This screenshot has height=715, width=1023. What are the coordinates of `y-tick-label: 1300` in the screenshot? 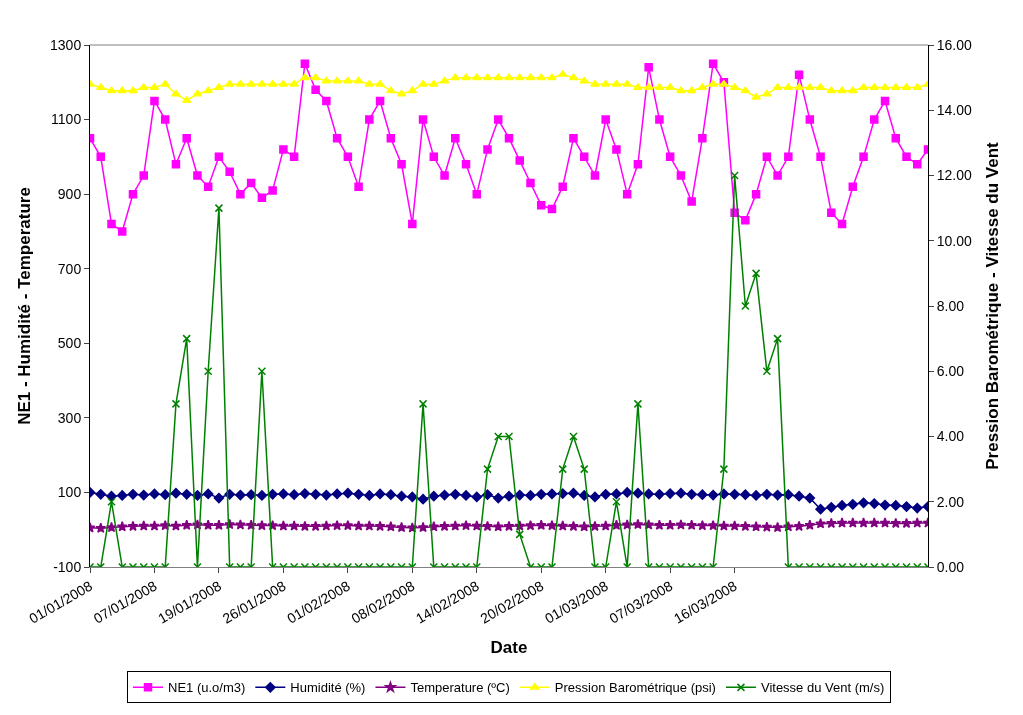 It's located at (66, 44).